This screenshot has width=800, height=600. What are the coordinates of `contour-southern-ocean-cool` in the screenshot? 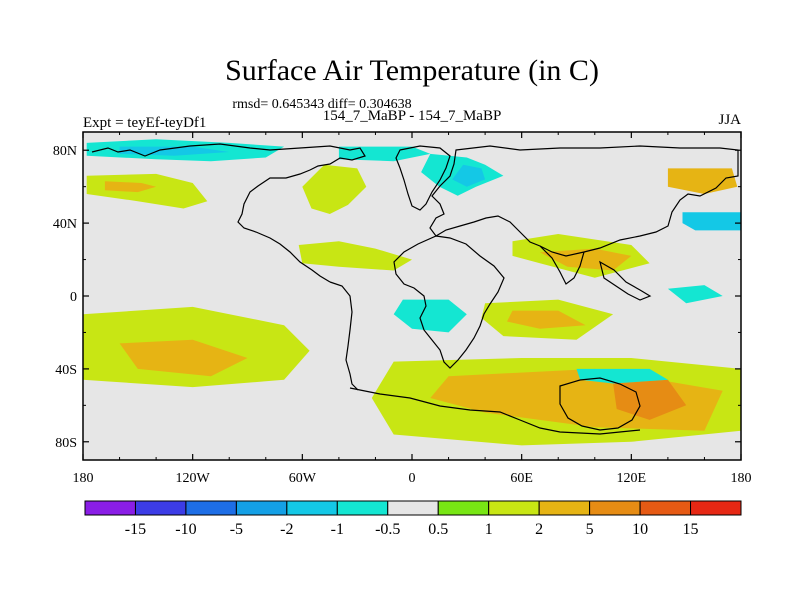 It's located at (622, 376).